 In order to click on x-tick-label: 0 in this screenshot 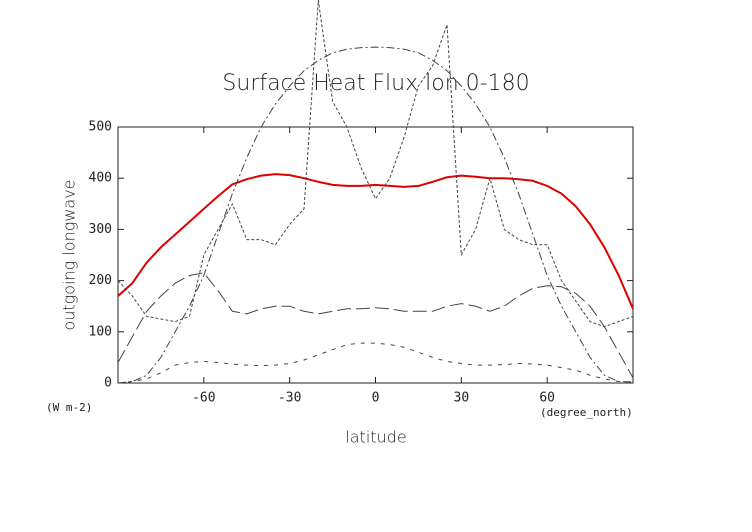, I will do `click(376, 398)`.